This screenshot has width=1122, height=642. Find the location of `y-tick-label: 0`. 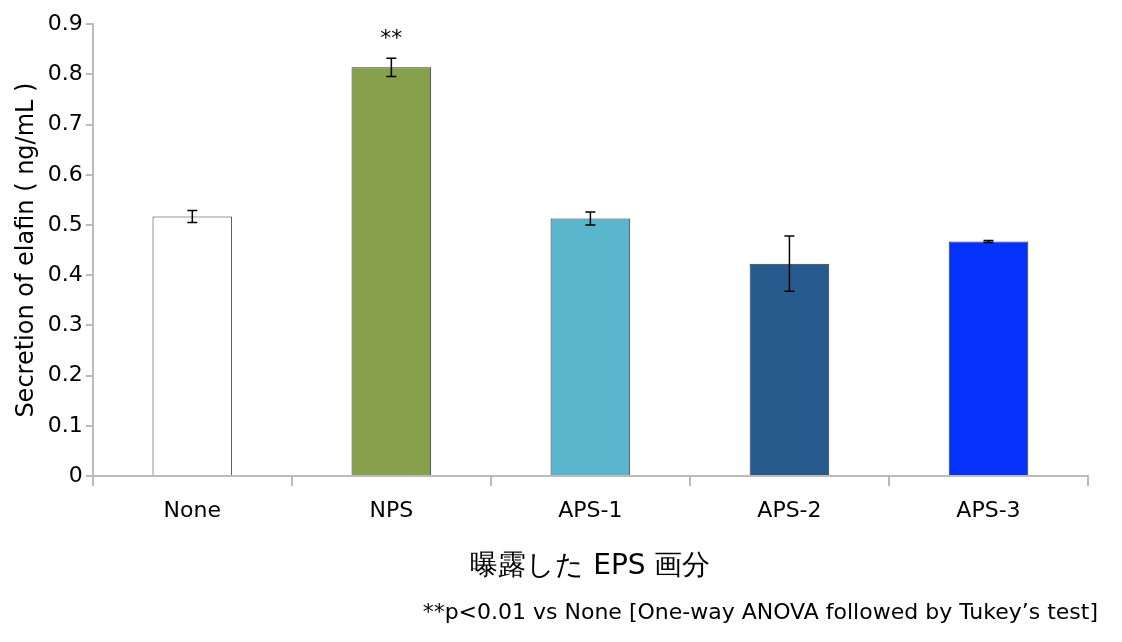

y-tick-label: 0 is located at coordinates (75, 474).